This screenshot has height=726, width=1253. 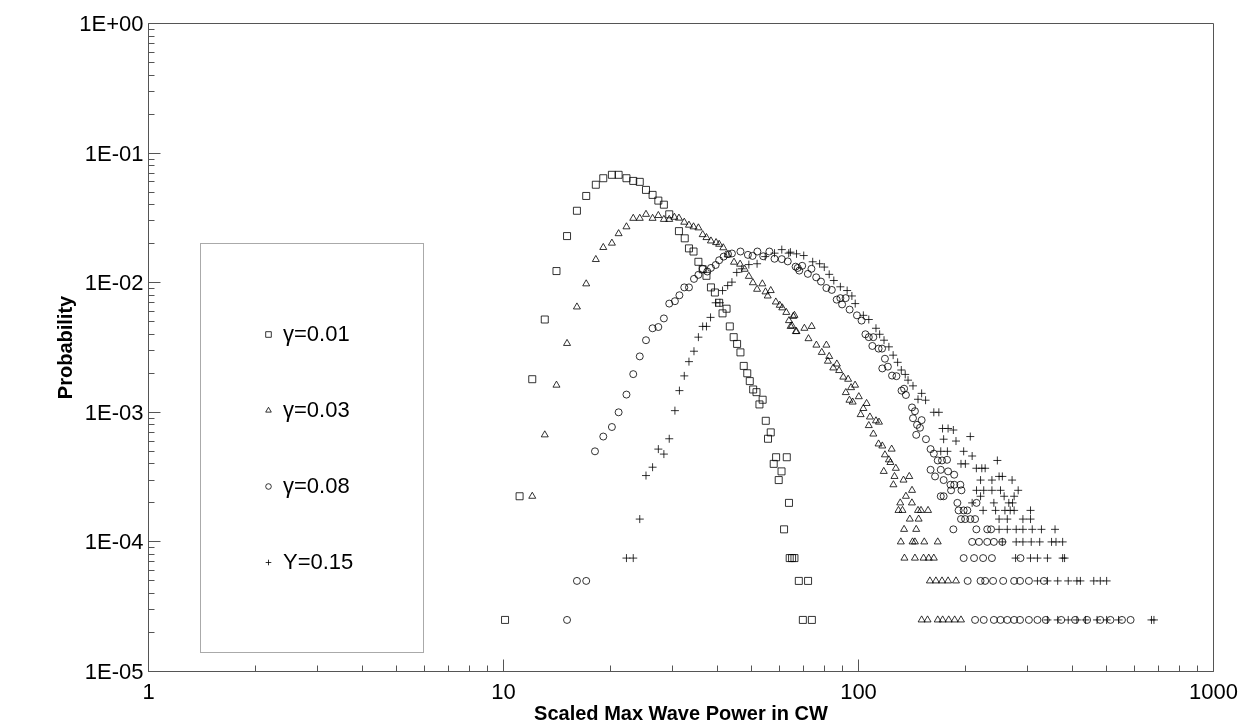 What do you see at coordinates (1213, 691) in the screenshot?
I see `x-tick-label: 1000` at bounding box center [1213, 691].